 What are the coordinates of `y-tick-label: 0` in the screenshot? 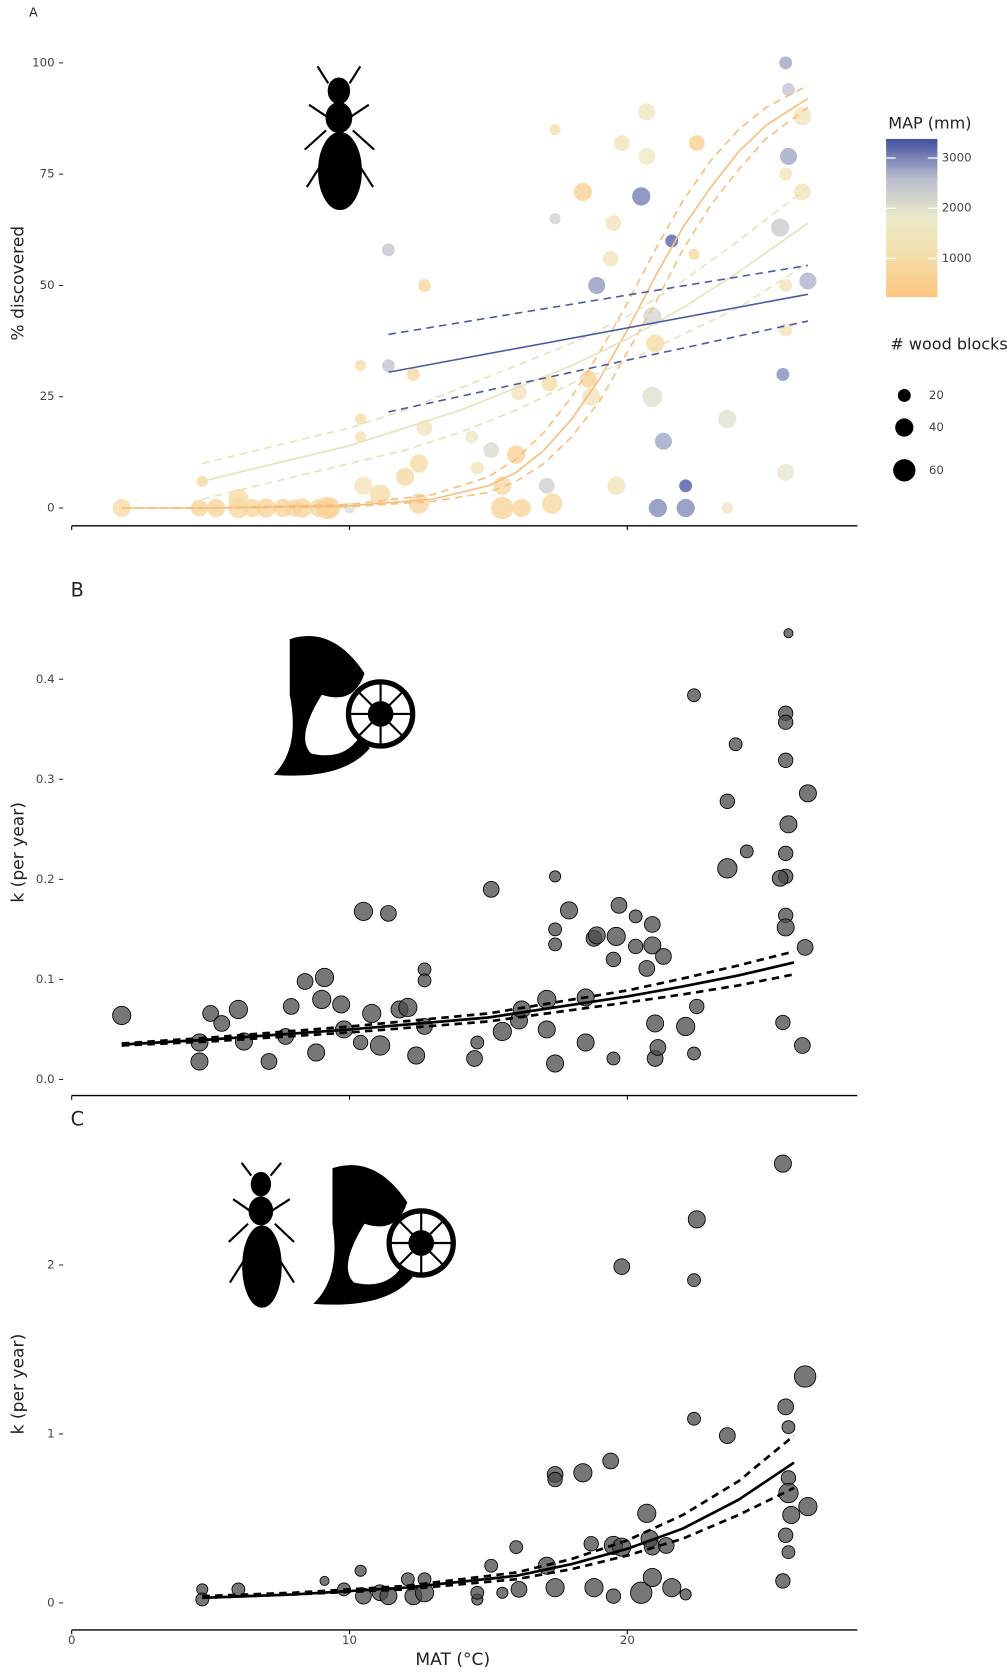 It's located at (50, 508).